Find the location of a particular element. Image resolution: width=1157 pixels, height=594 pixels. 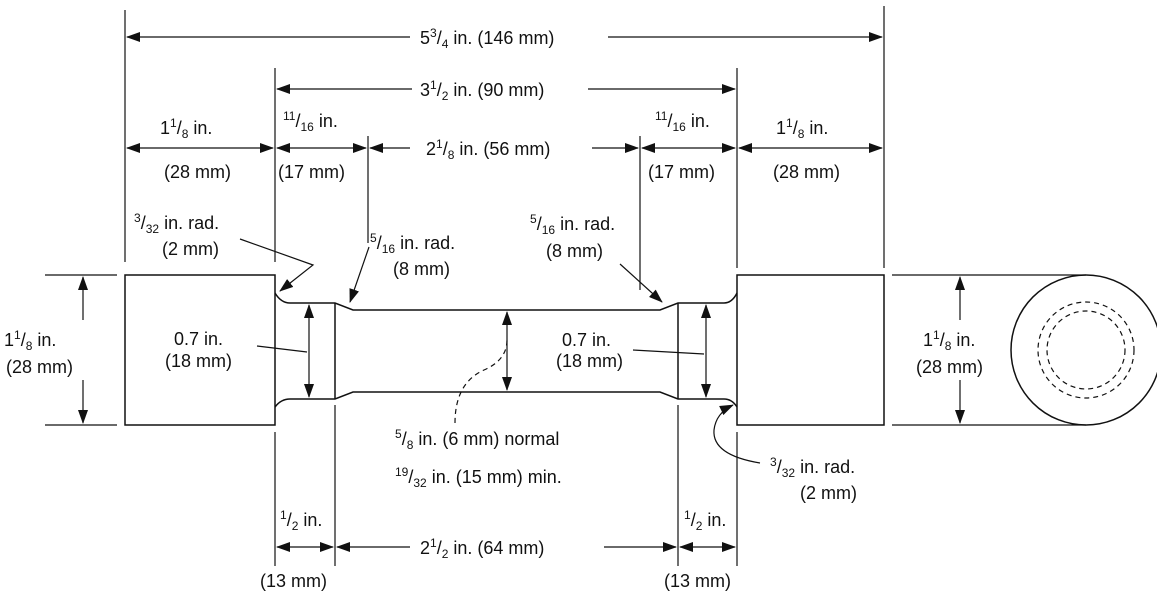

shoulder-dia-right-metric: (18 mm) is located at coordinates (589, 361).